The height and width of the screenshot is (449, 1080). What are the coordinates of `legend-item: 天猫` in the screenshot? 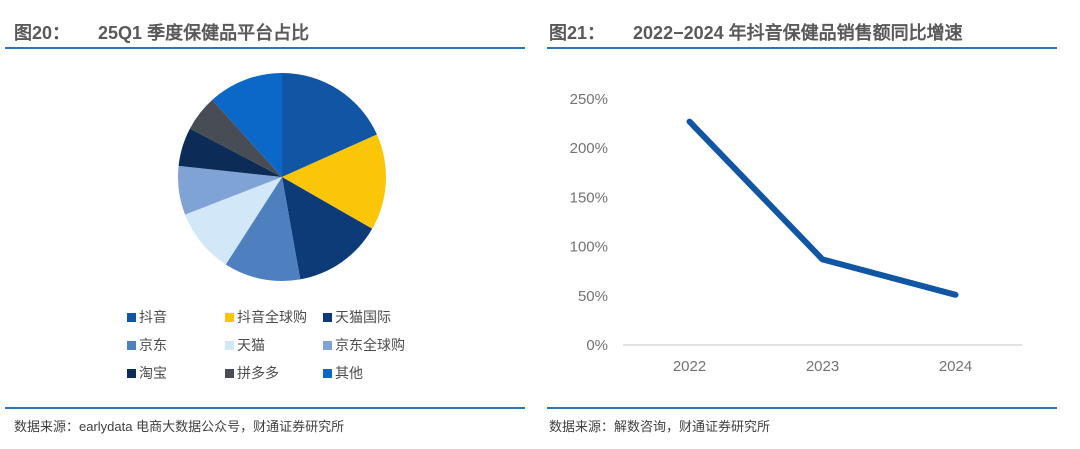 It's located at (274, 345).